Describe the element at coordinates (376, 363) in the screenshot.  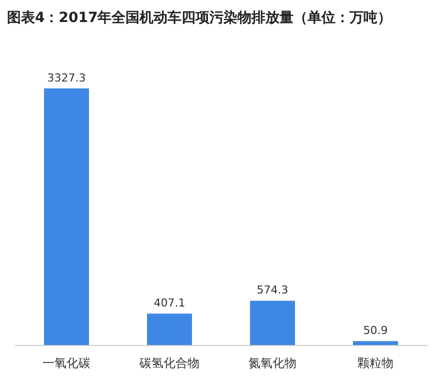
I see `x-tick-label: 颗粒物` at that location.